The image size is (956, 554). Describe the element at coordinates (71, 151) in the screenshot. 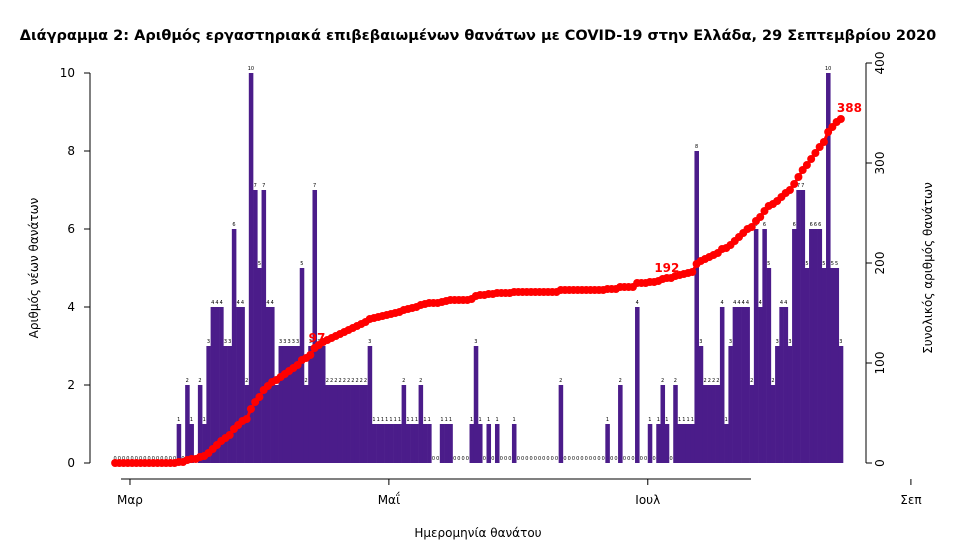

I see `y-tick-label: 8` at that location.